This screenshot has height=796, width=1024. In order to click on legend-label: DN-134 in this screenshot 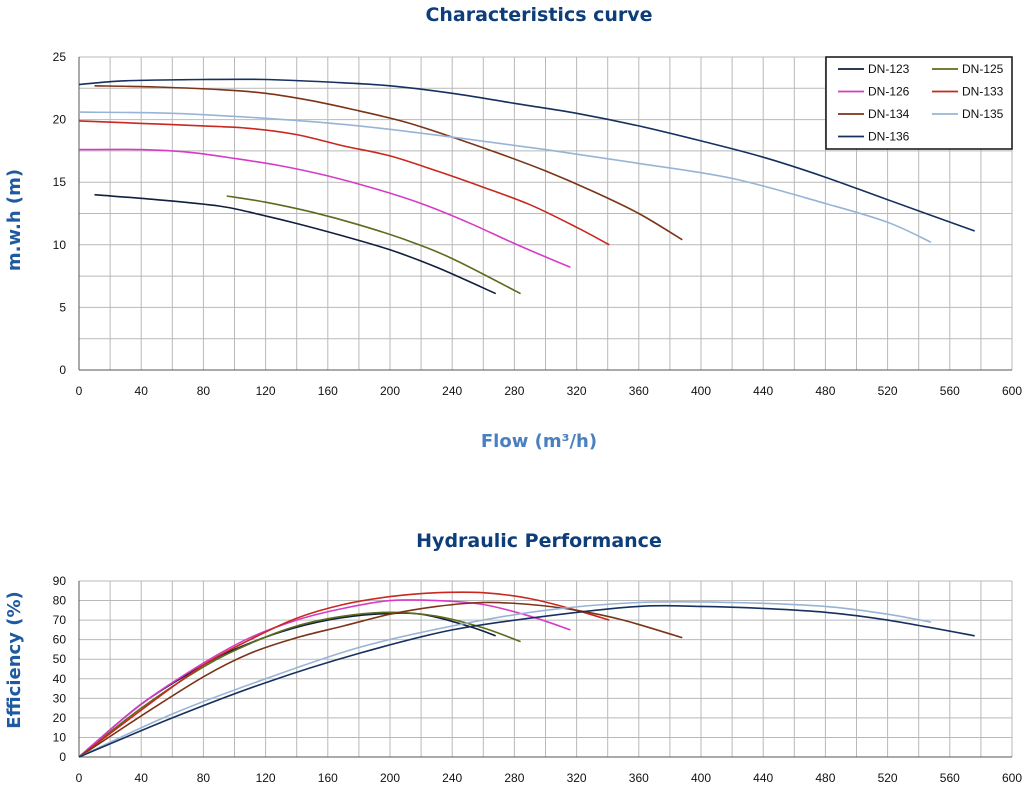, I will do `click(889, 114)`.